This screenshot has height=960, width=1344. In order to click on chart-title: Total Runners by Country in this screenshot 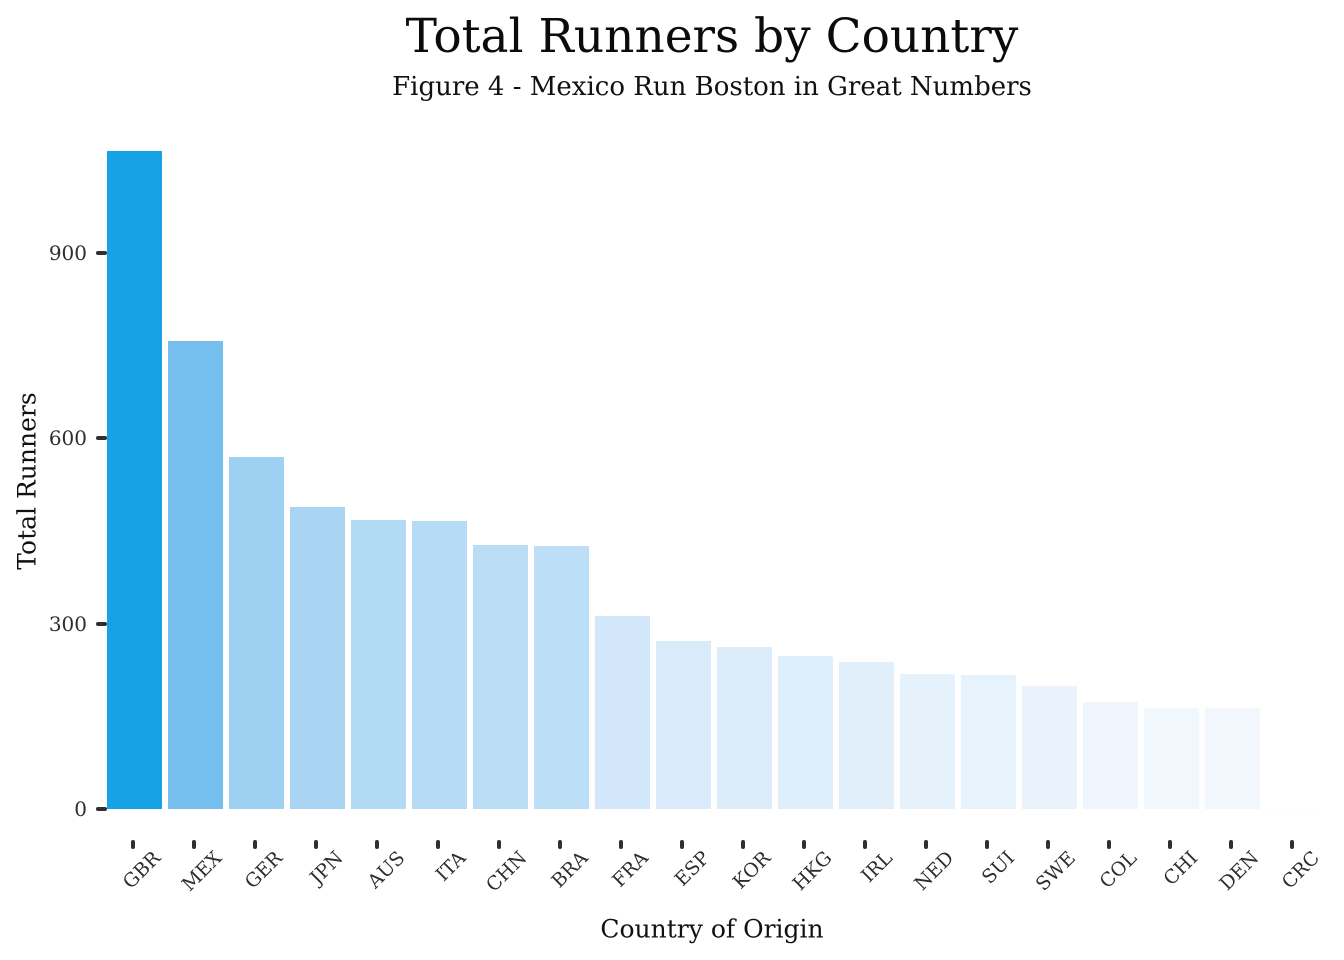, I will do `click(712, 36)`.